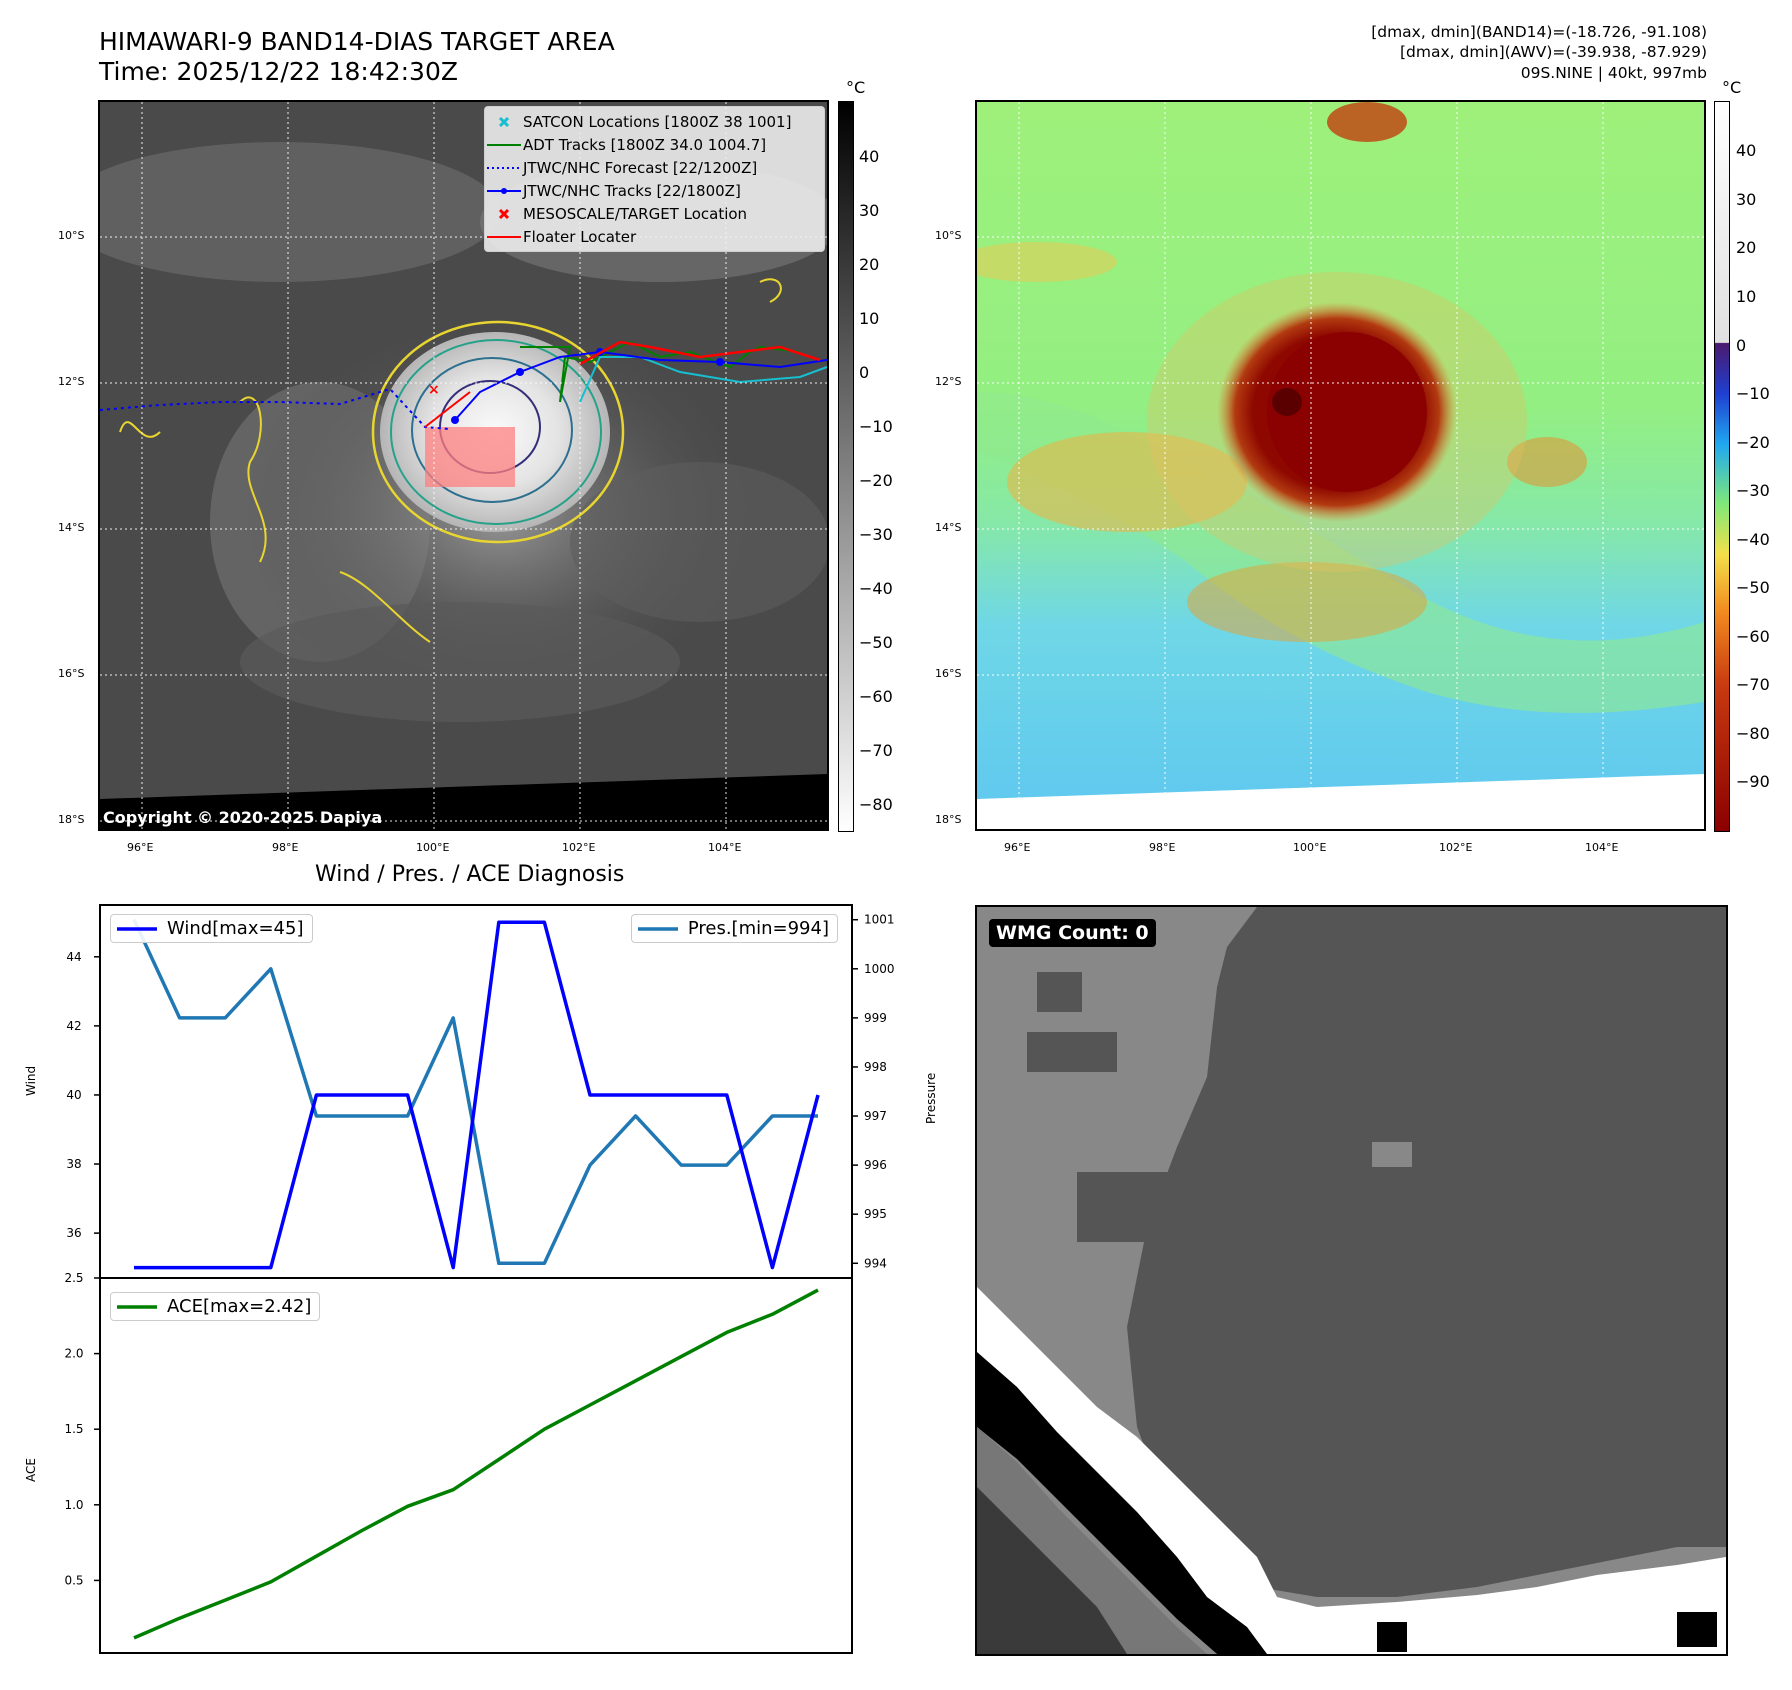 The height and width of the screenshot is (1690, 1792). What do you see at coordinates (357, 41) in the screenshot?
I see `chart-title: HIMAWARI-9 BAND14-DIAS TARGET AREA` at bounding box center [357, 41].